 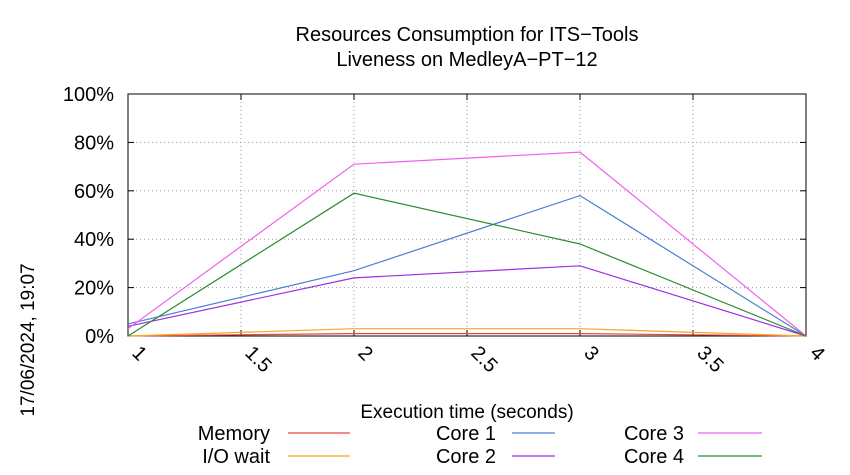 What do you see at coordinates (28, 339) in the screenshot?
I see `timestamp-label: 17/06/2024, 19:07` at bounding box center [28, 339].